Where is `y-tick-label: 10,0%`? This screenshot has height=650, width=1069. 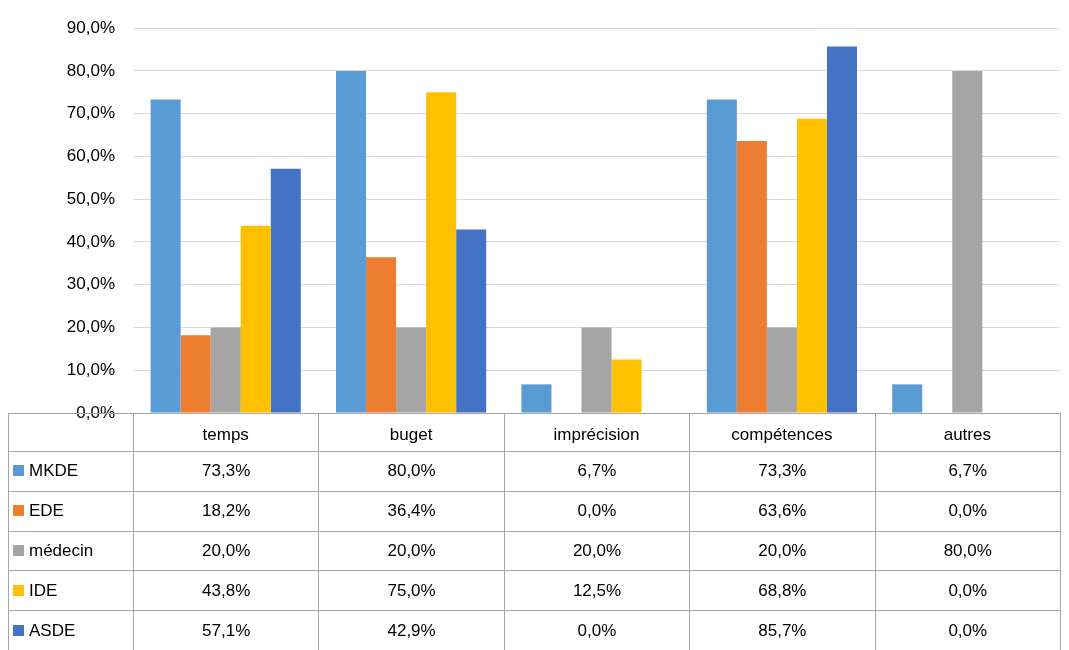
y-tick-label: 10,0% is located at coordinates (90, 369).